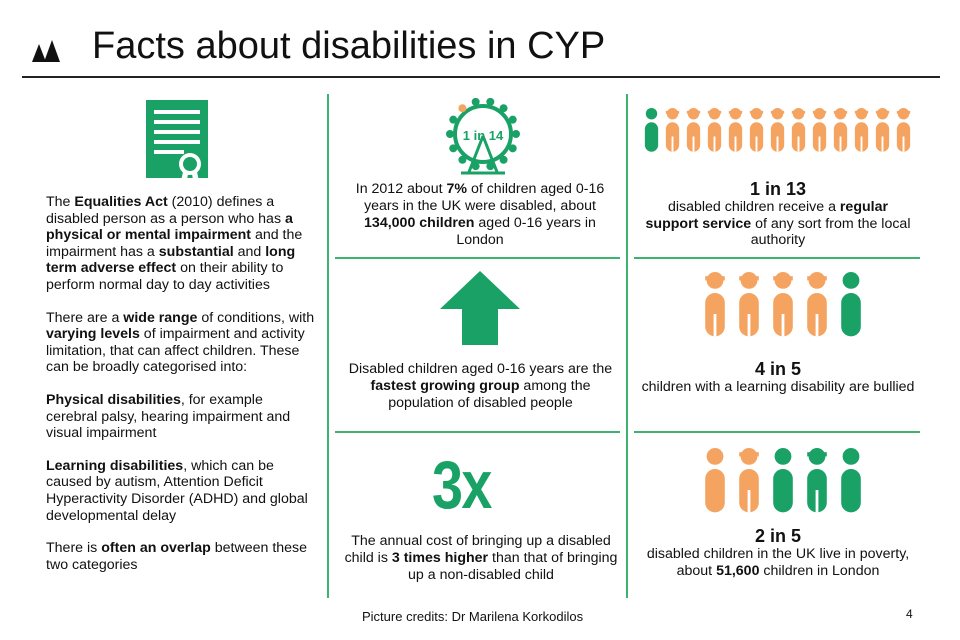 Image resolution: width=960 pixels, height=640 pixels. I want to click on support-stat-ratio: 1 in 13, so click(778, 189).